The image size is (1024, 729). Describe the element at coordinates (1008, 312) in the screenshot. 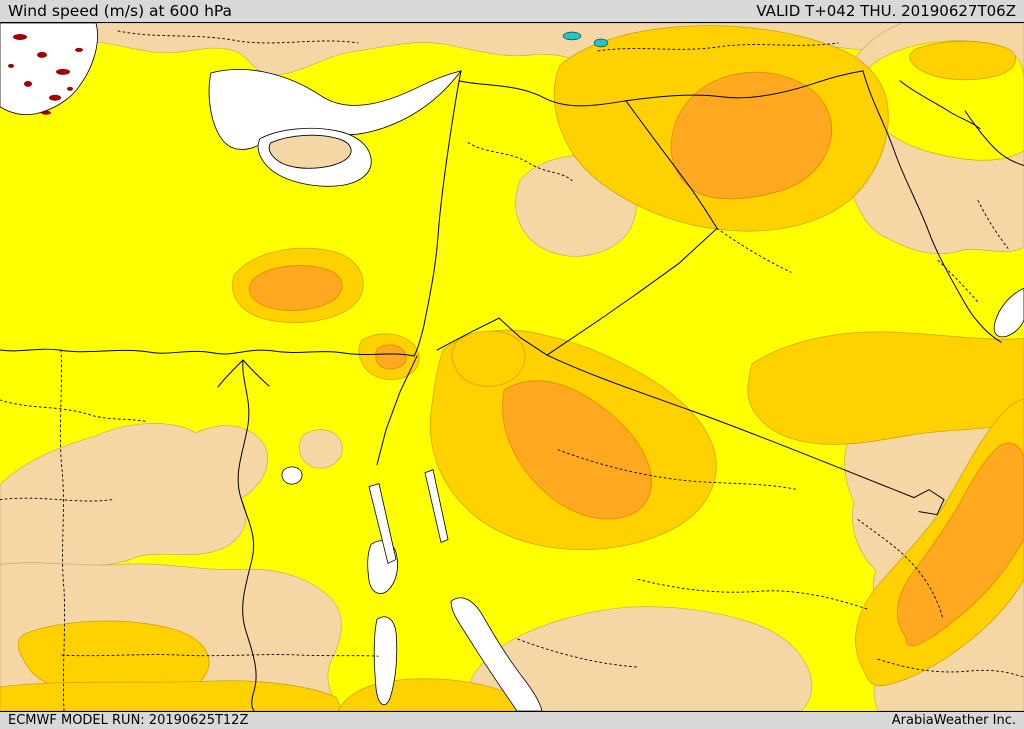

I see `persian-gulf` at that location.